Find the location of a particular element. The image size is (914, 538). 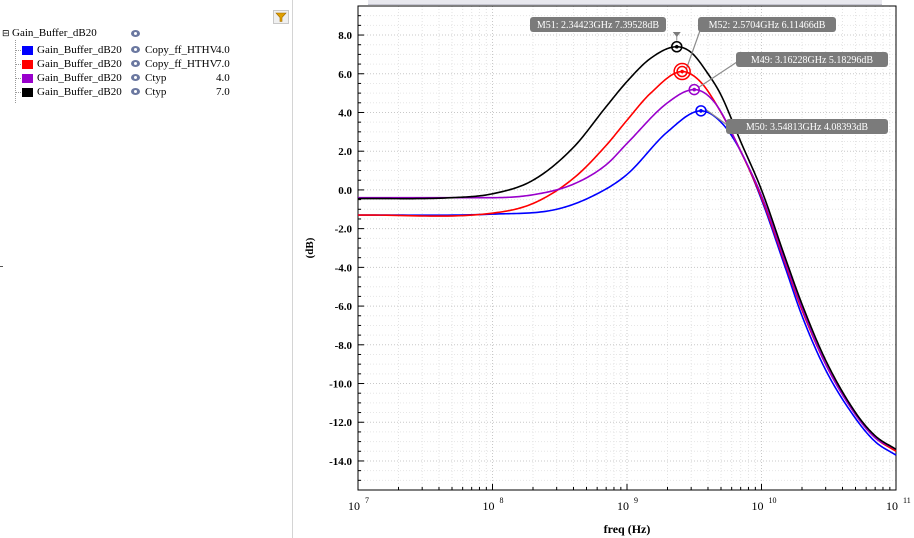

y-tick-label: 0.0 is located at coordinates (345, 191).